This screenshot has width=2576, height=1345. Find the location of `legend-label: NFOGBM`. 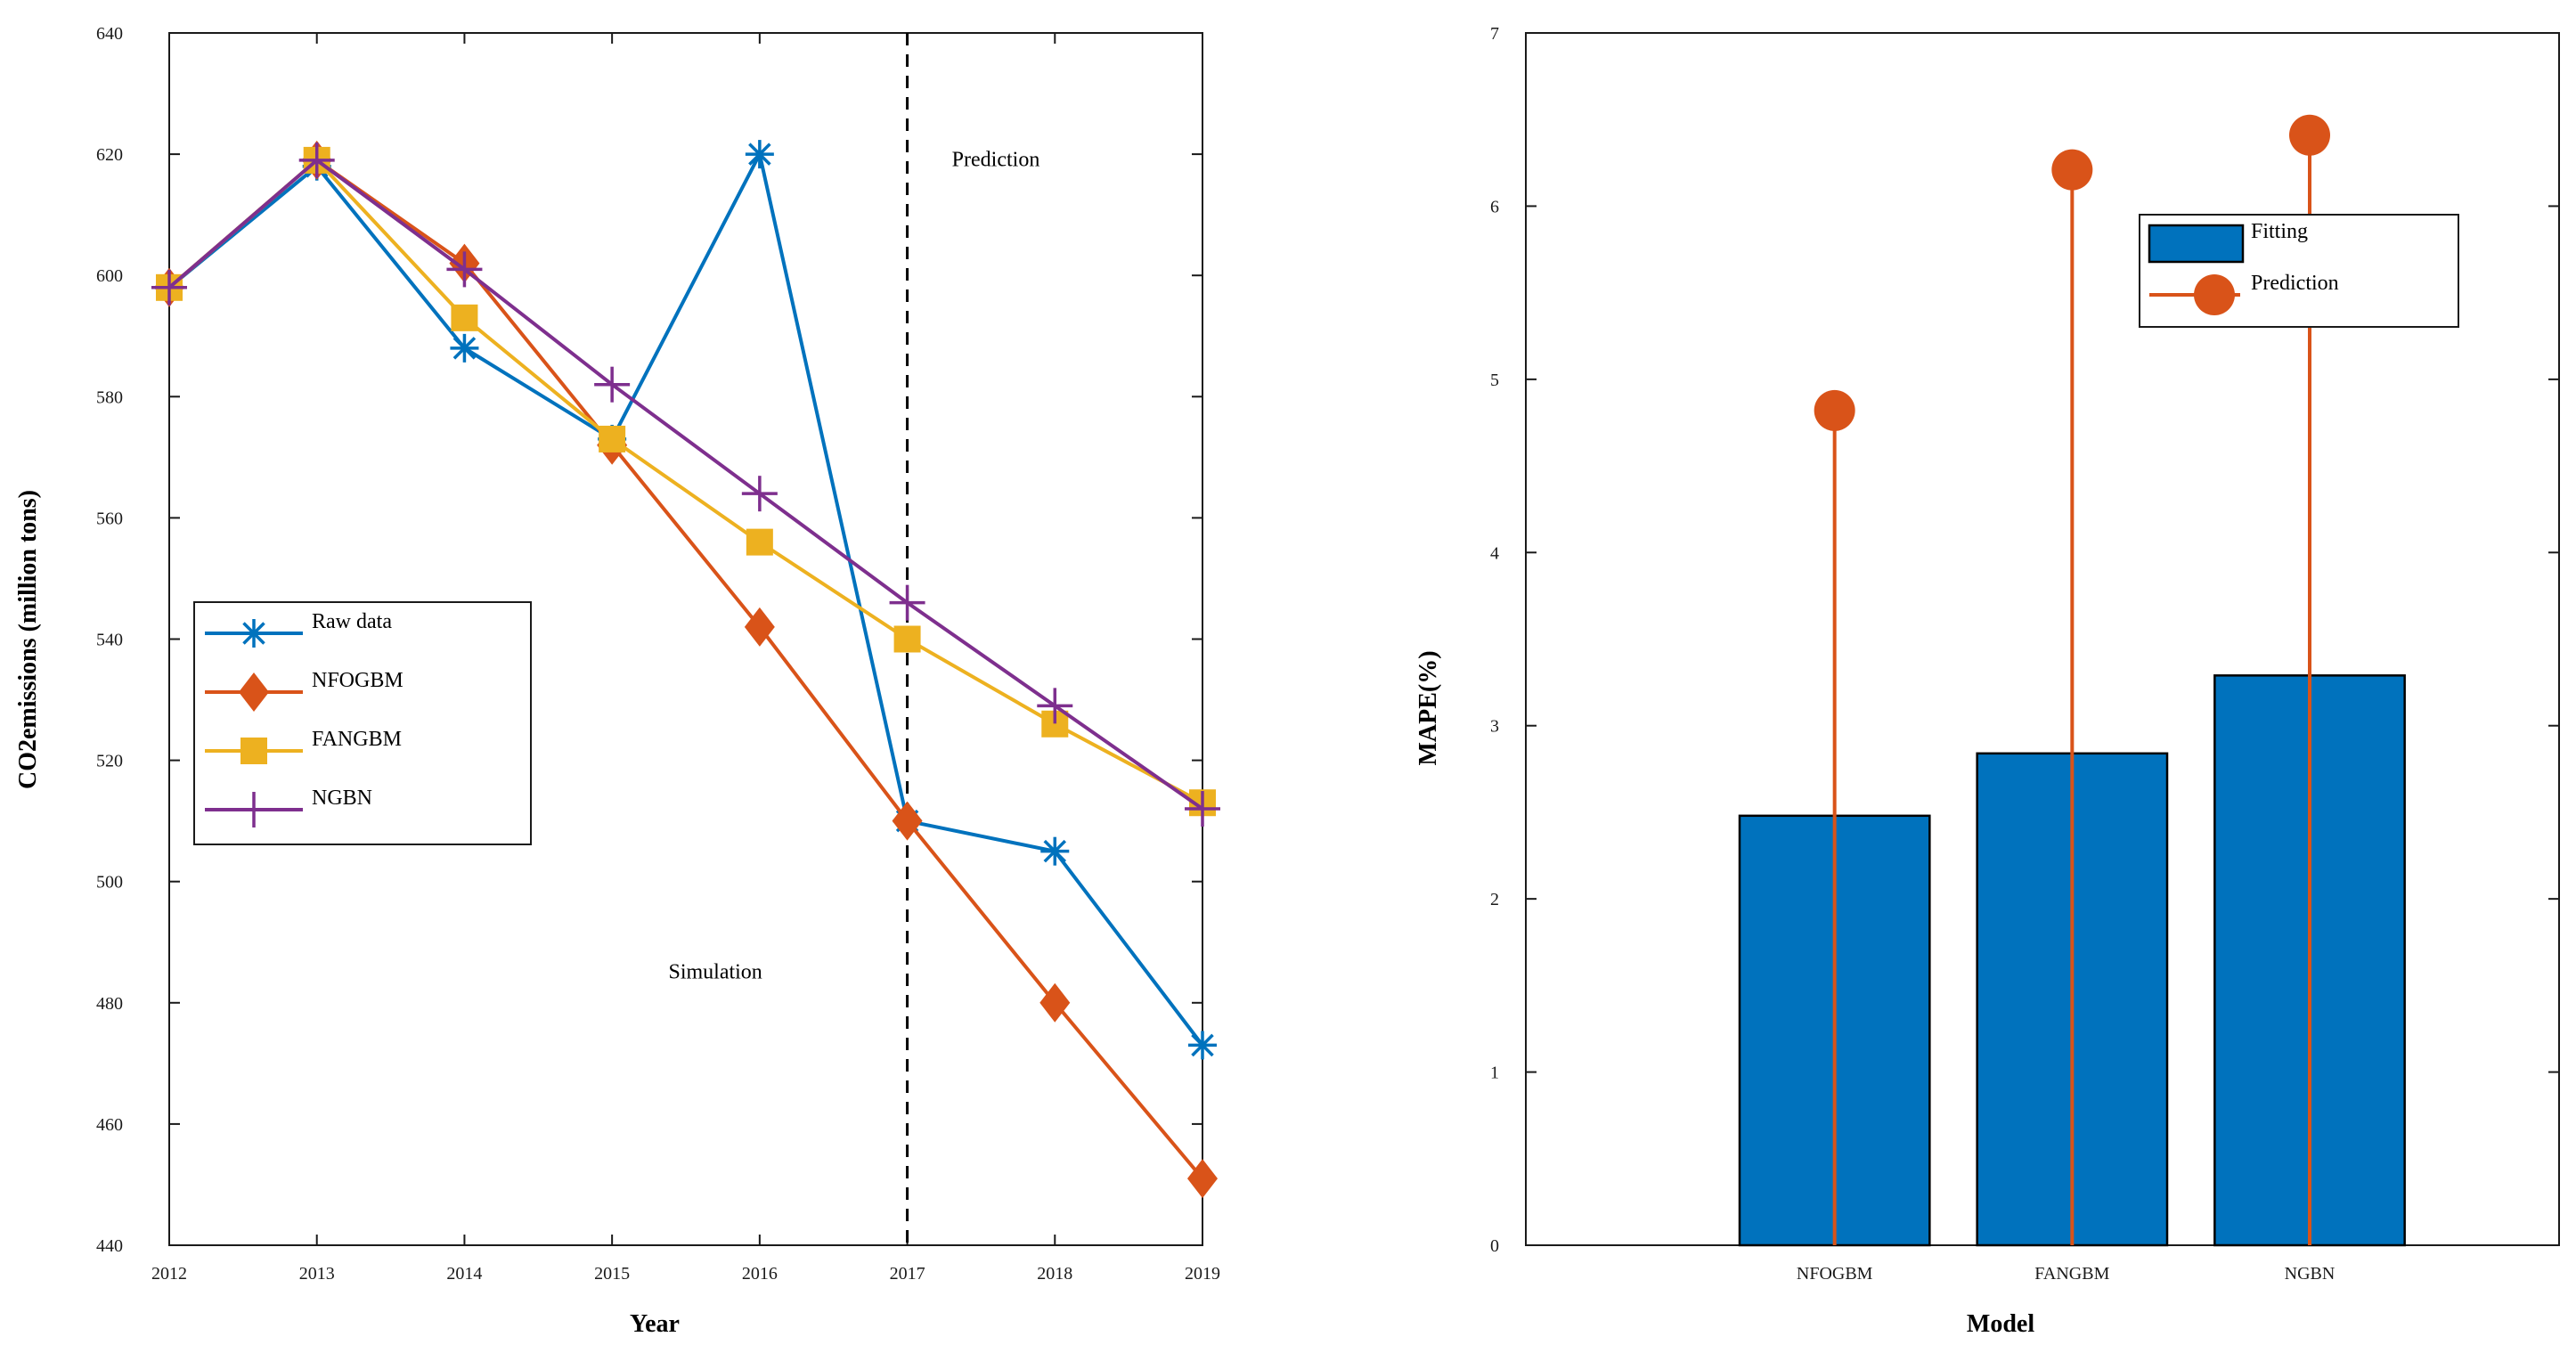

legend-label: NFOGBM is located at coordinates (358, 680).